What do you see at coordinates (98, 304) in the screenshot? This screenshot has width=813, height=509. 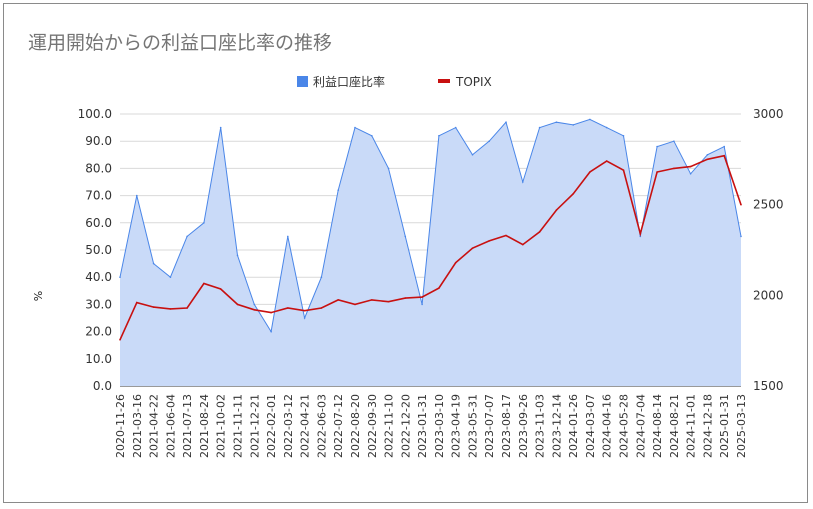 I see `y-tick-left: 30.0` at bounding box center [98, 304].